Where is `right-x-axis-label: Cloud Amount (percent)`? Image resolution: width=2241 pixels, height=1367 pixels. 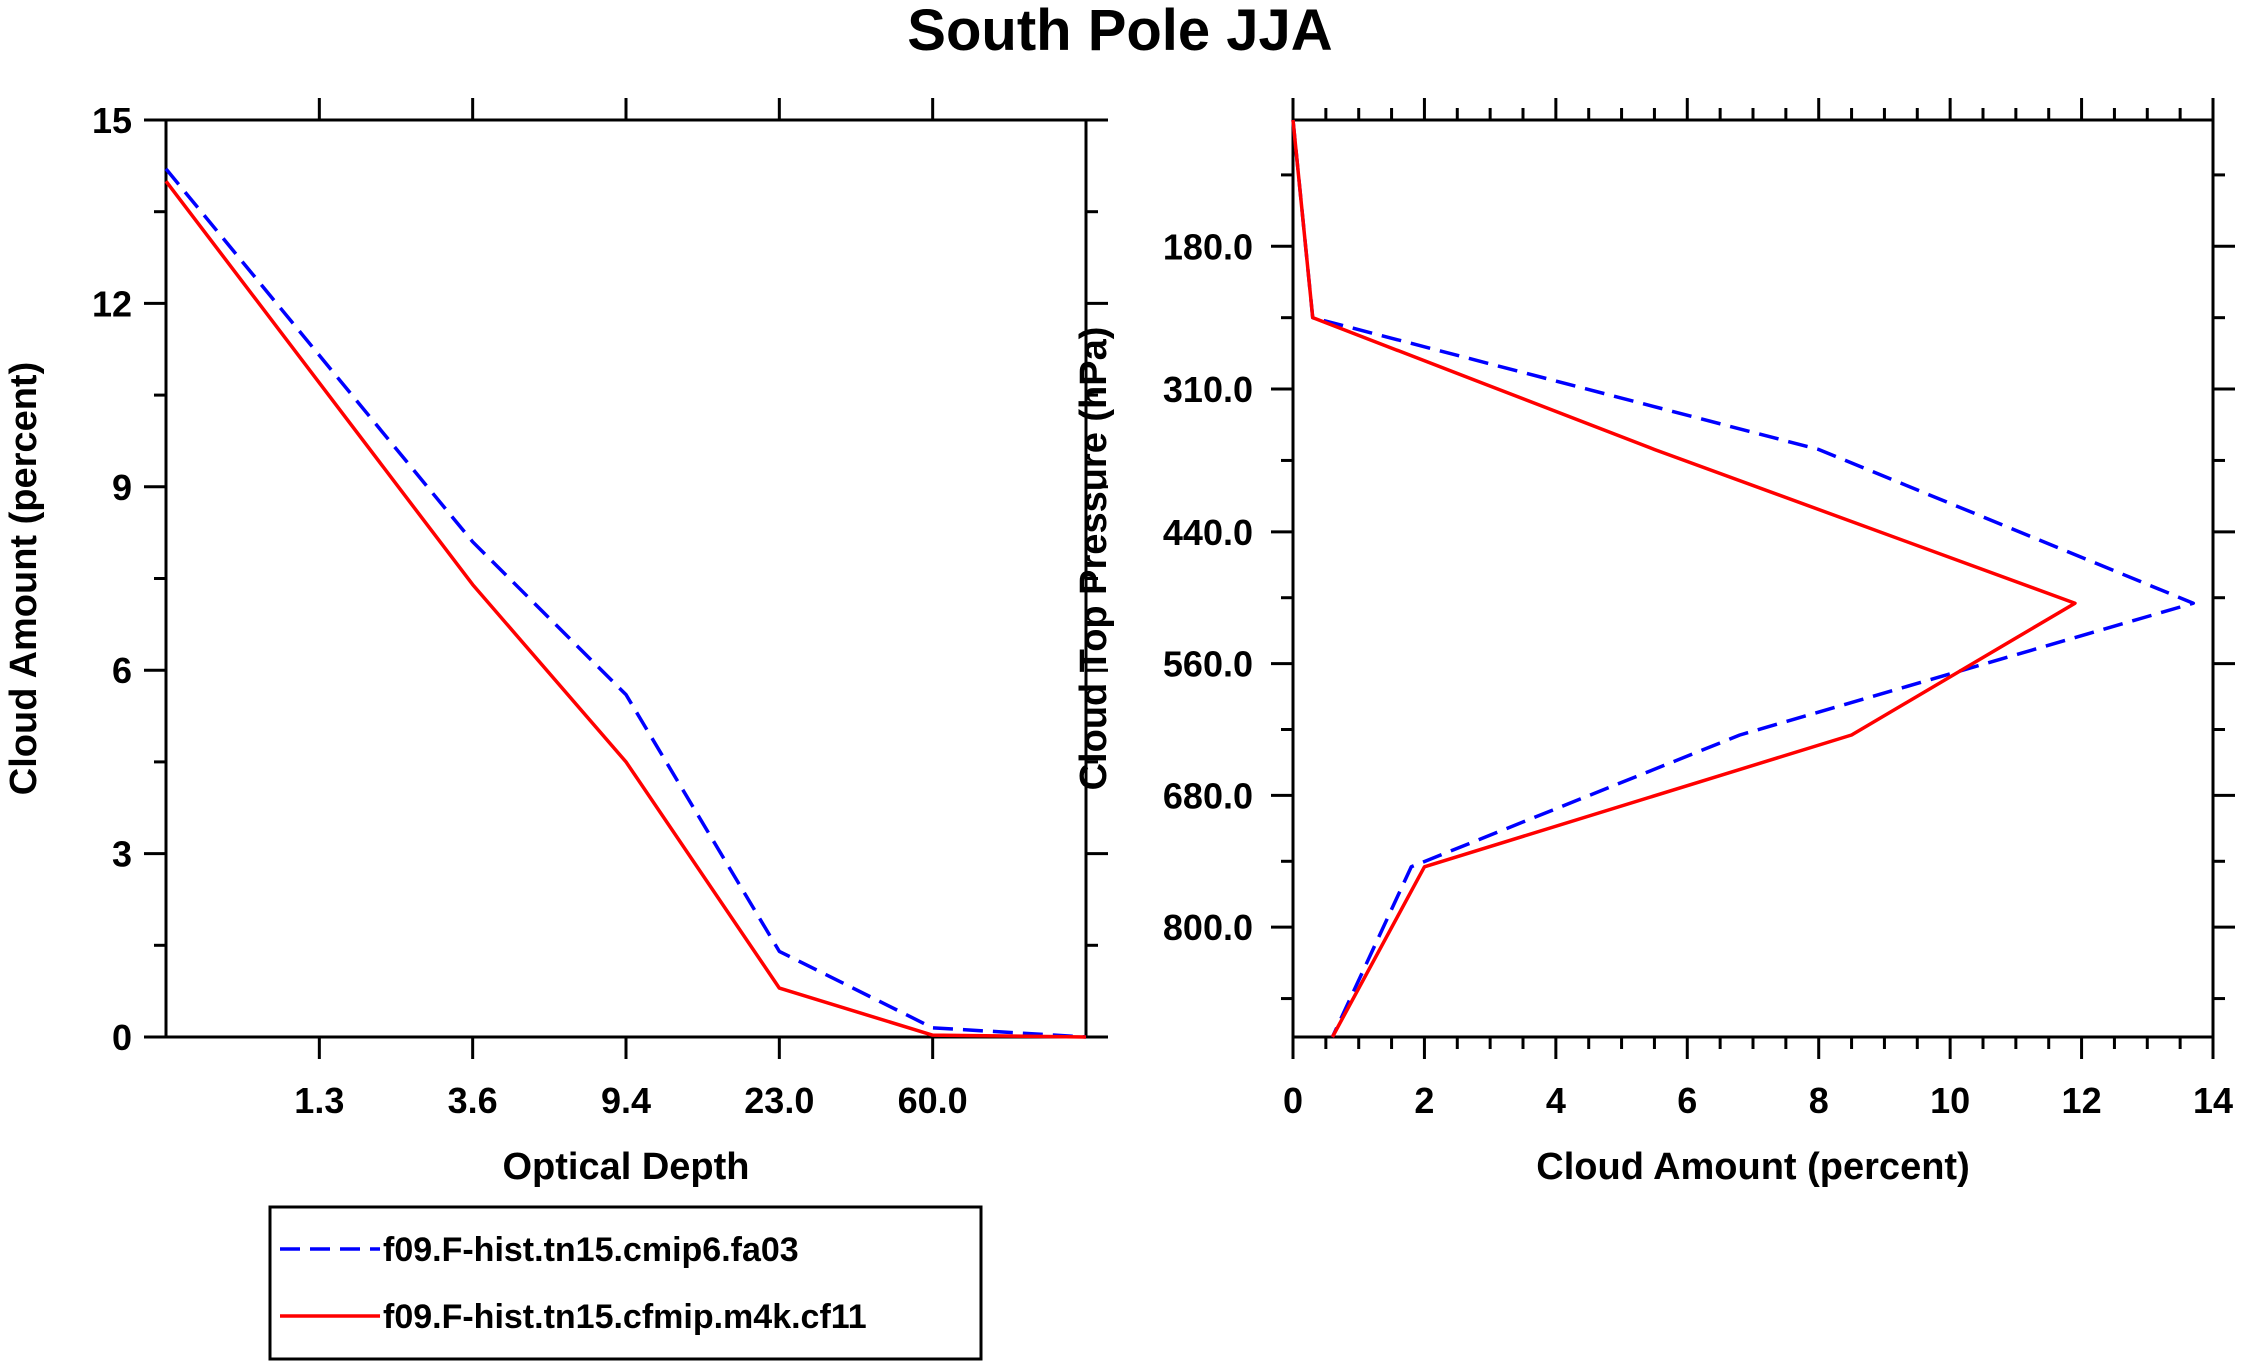
right-x-axis-label: Cloud Amount (percent) is located at coordinates (1752, 1167).